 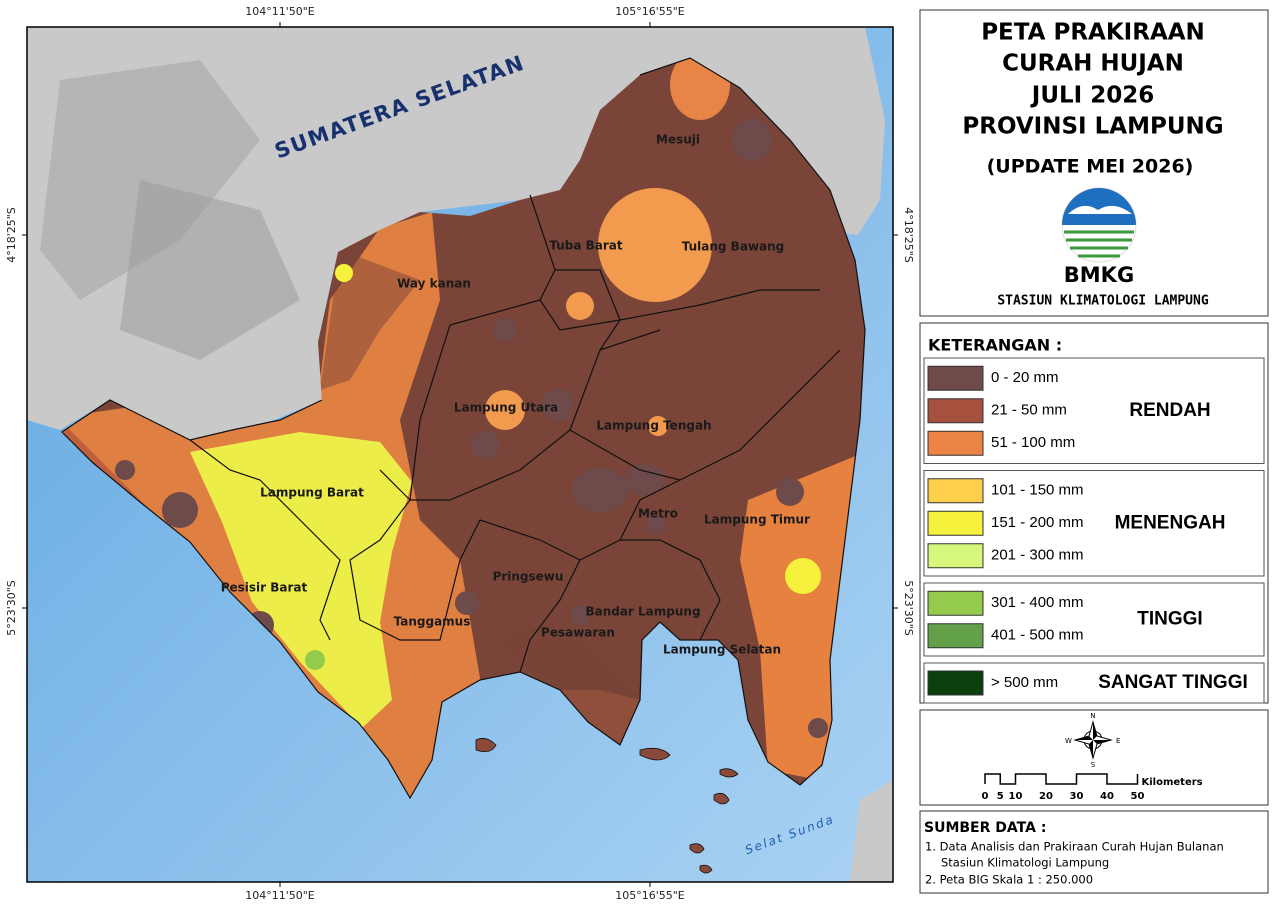 I want to click on compass-n: N, so click(x=1092, y=716).